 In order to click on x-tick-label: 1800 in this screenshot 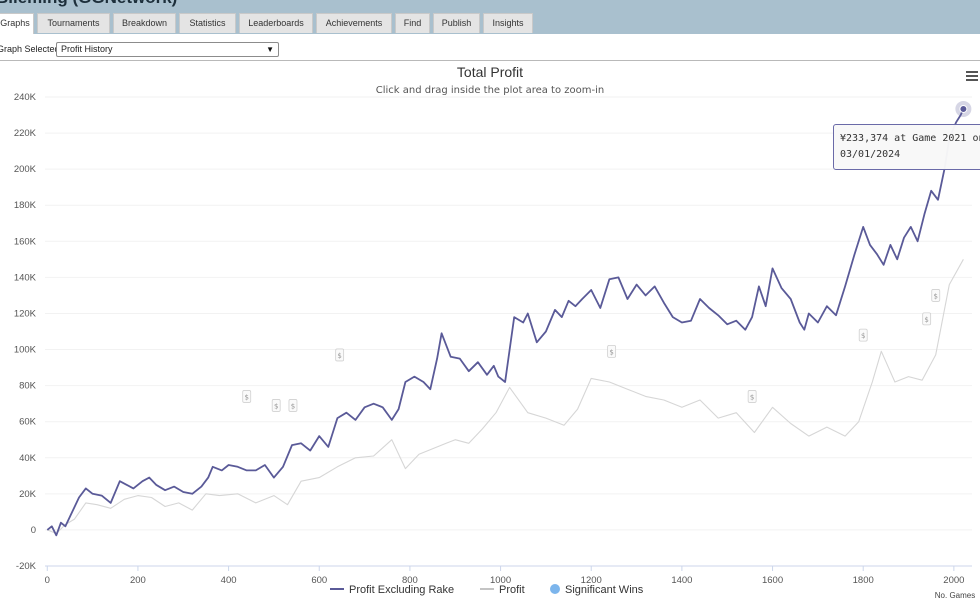, I will do `click(863, 580)`.